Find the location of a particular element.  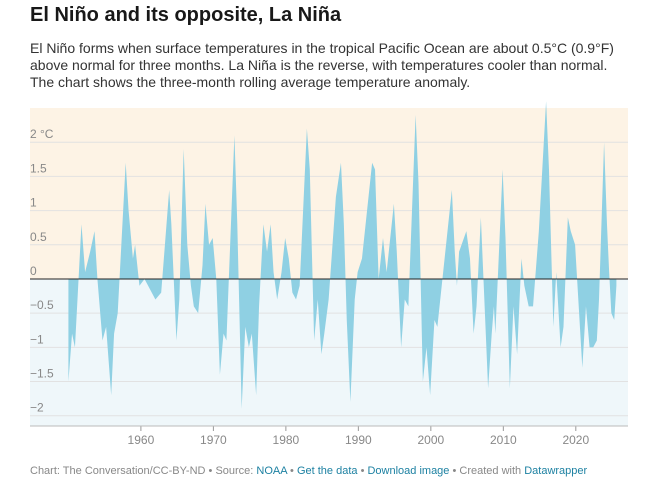

created-with: Created with is located at coordinates (490, 471).